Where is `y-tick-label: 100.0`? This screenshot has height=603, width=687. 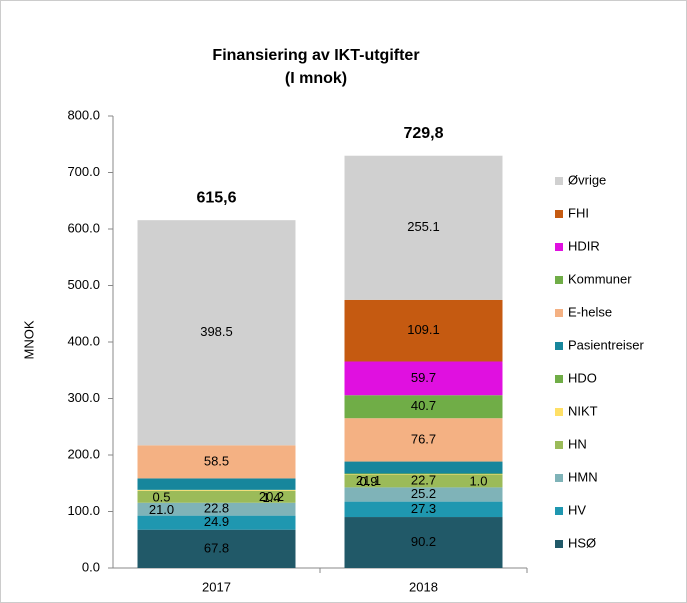
y-tick-label: 100.0 is located at coordinates (83, 510).